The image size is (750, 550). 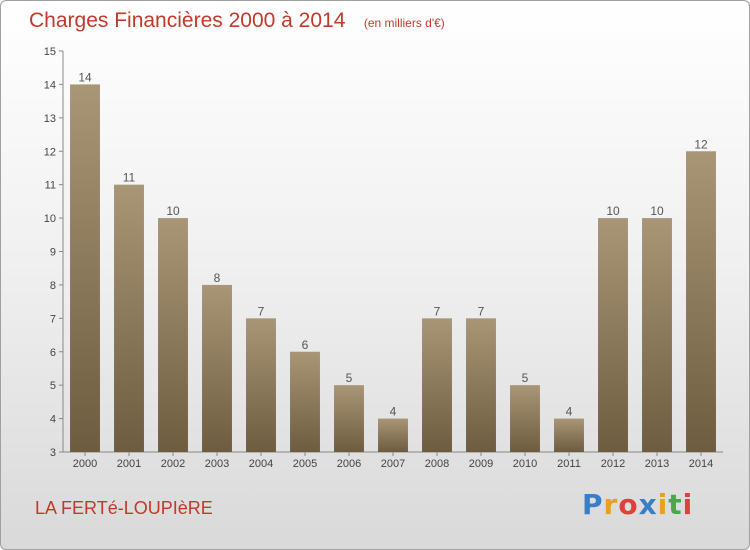 I want to click on data-label-2002: 10, so click(x=173, y=211).